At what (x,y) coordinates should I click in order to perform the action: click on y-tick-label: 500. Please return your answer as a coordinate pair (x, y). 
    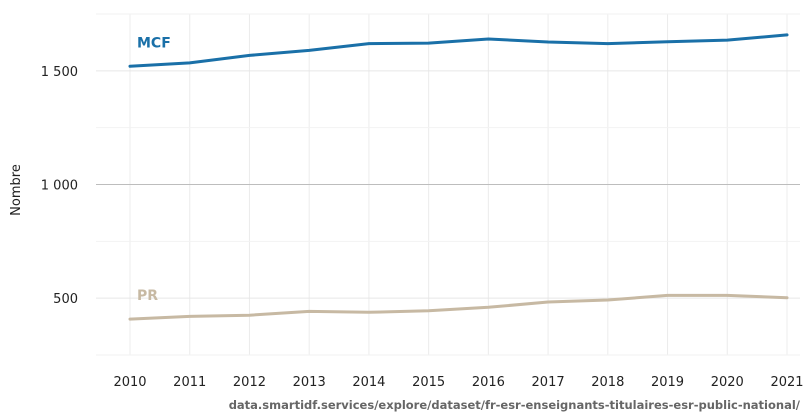
    Looking at the image, I should click on (65, 299).